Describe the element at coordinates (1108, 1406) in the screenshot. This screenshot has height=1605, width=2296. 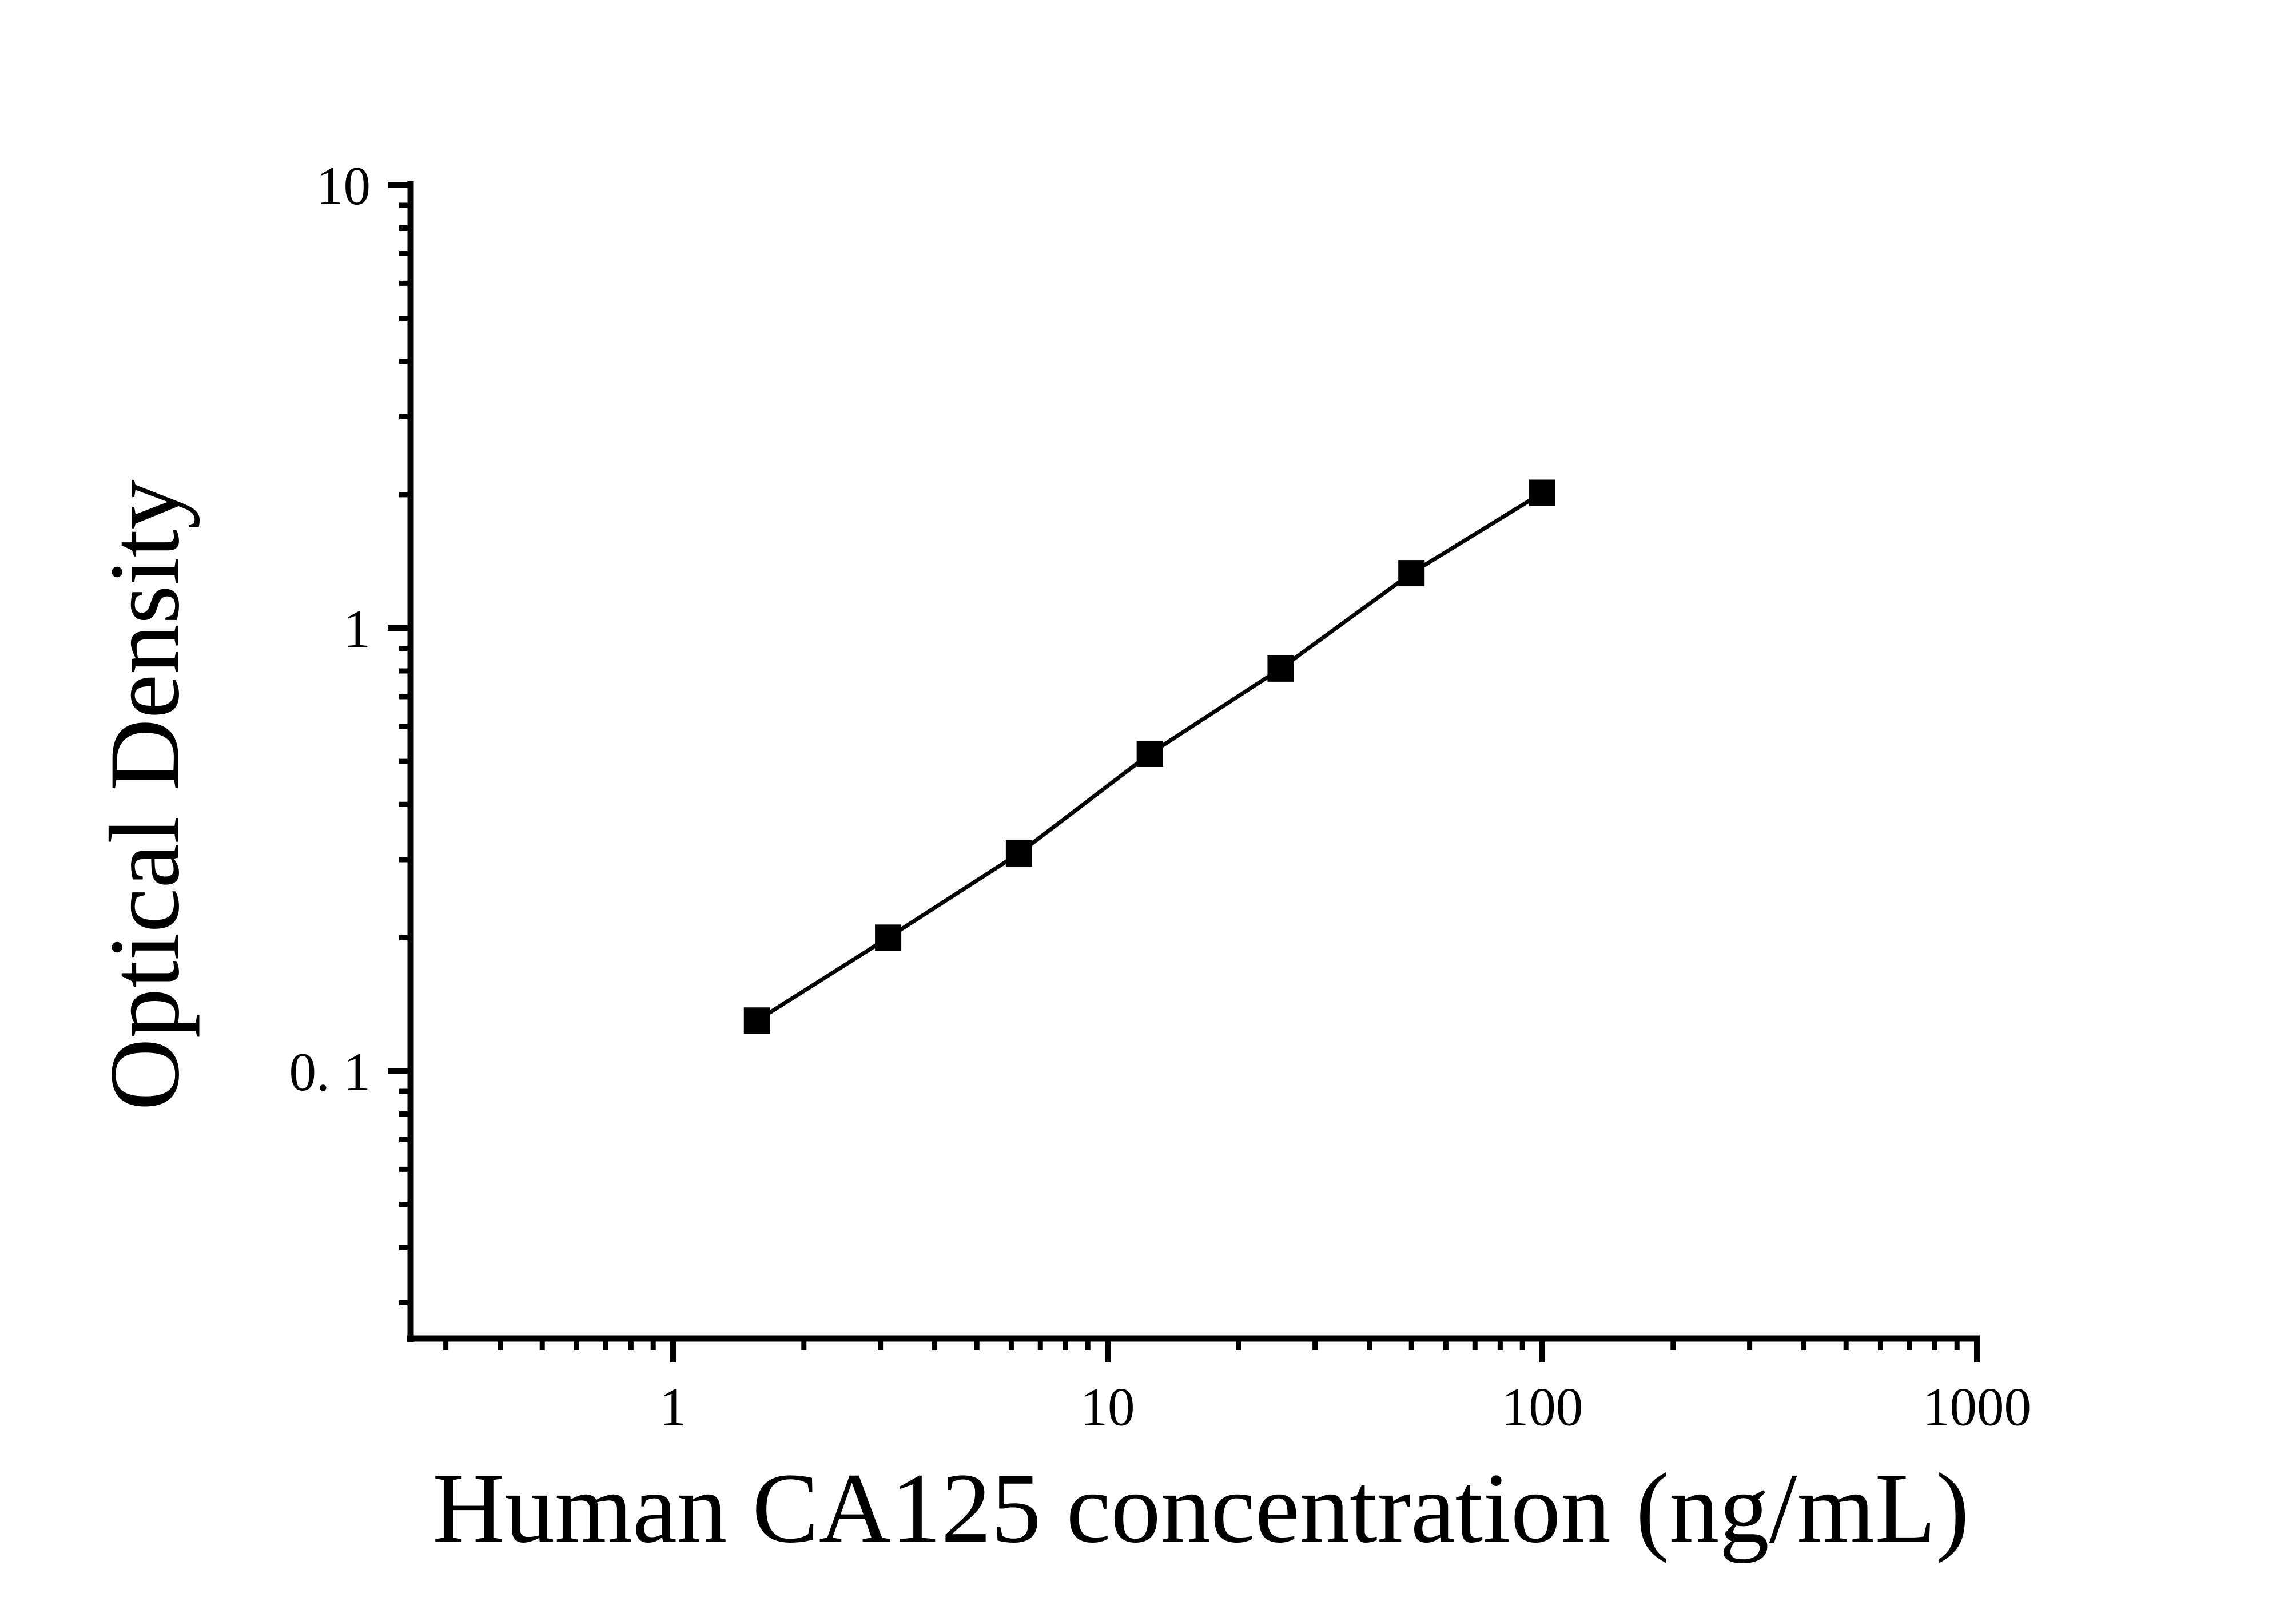
I see `x-tick-label: 10` at that location.